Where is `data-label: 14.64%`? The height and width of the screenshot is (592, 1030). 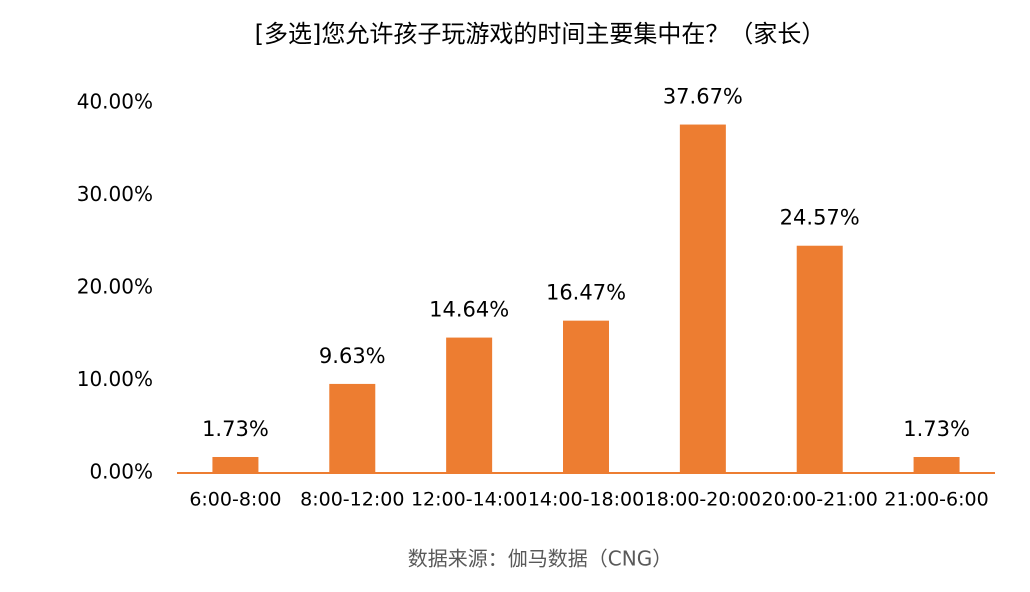
data-label: 14.64% is located at coordinates (469, 310).